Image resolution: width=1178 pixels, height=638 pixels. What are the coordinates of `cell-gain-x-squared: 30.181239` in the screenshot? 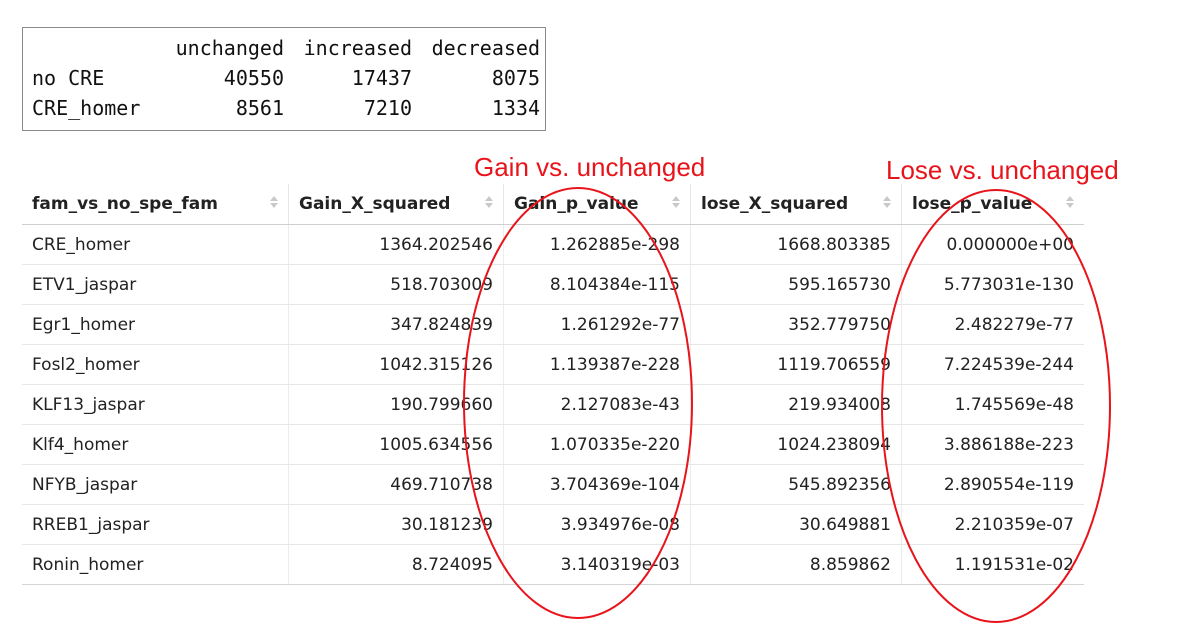 It's located at (396, 524).